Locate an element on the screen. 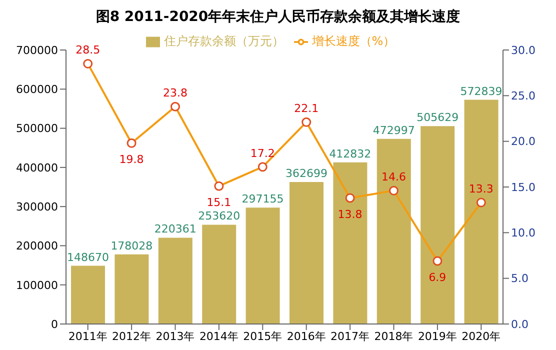 The image size is (556, 350). data-label: 253620 is located at coordinates (219, 216).